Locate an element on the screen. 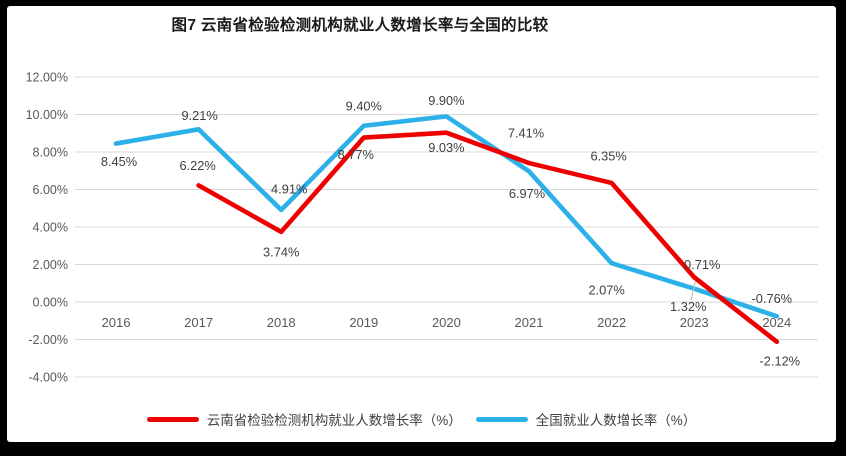 The image size is (846, 456). legend-item: 云南省检验检测机构就业人数增长率（%） is located at coordinates (304, 419).